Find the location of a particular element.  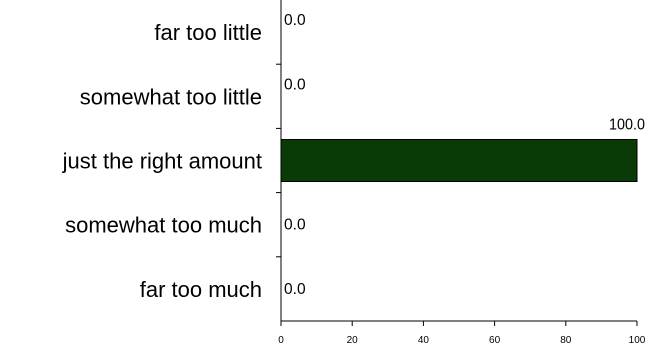

x-tick-label: 40 is located at coordinates (424, 340).